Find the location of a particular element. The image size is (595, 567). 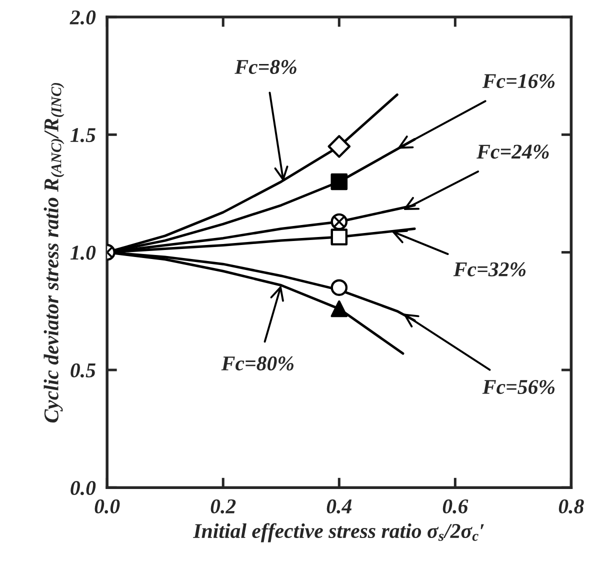

y-tick-label: 1.0 is located at coordinates (83, 253).